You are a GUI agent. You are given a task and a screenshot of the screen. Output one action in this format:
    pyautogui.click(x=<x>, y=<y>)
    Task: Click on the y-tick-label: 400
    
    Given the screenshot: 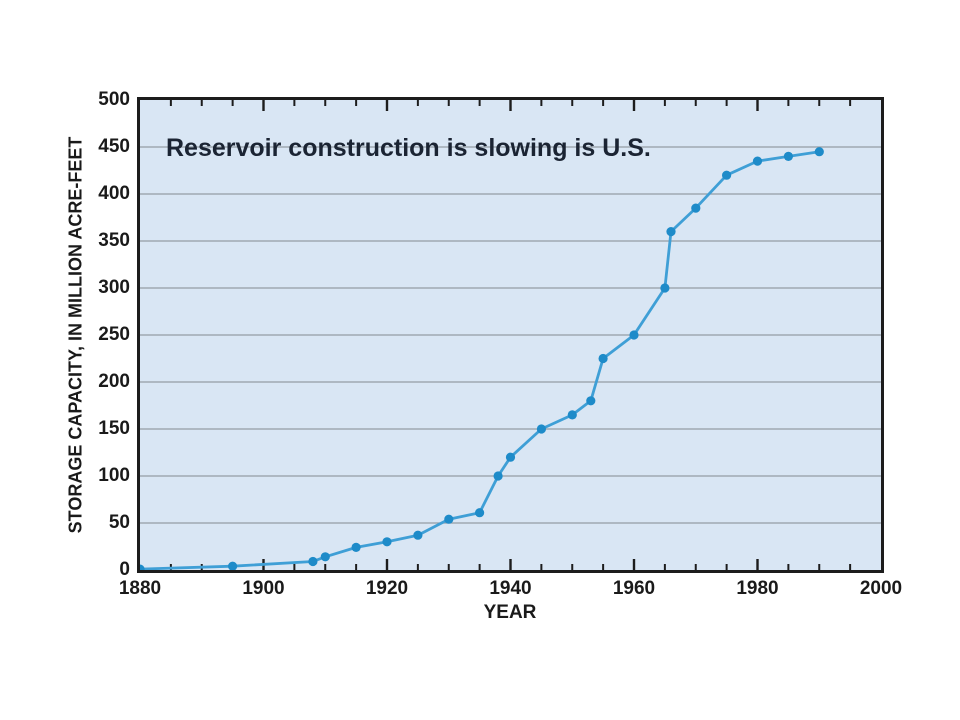 What is the action you would take?
    pyautogui.click(x=114, y=193)
    